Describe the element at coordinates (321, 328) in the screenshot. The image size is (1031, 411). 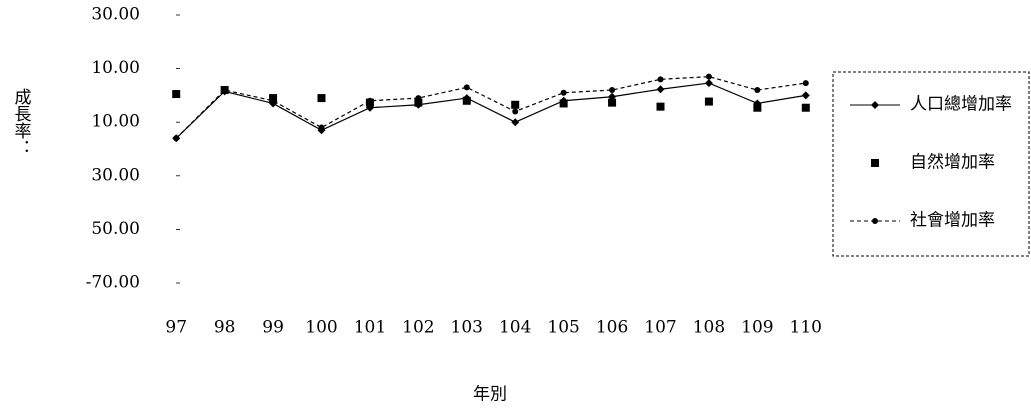
I see `x-tick-label: 100` at that location.